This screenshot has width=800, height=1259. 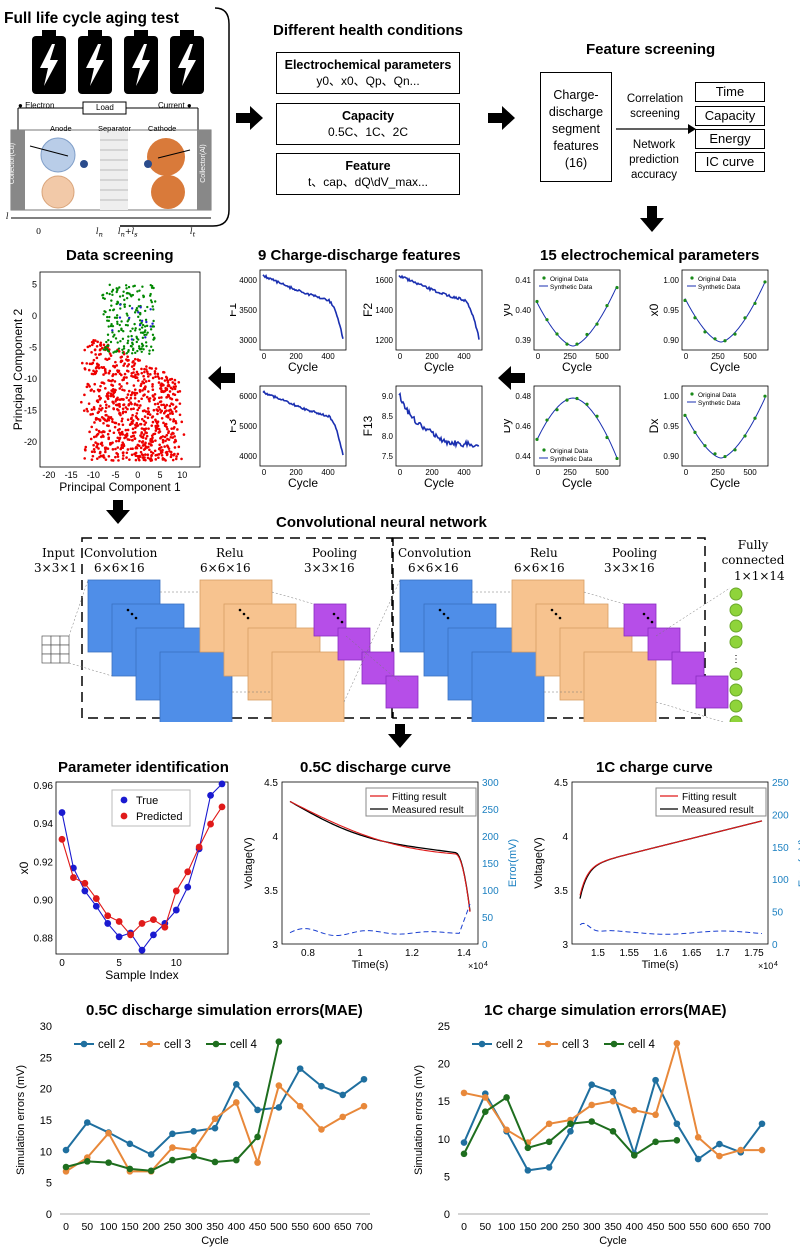 I want to click on mae-xtick: 200, so click(x=151, y=1227).